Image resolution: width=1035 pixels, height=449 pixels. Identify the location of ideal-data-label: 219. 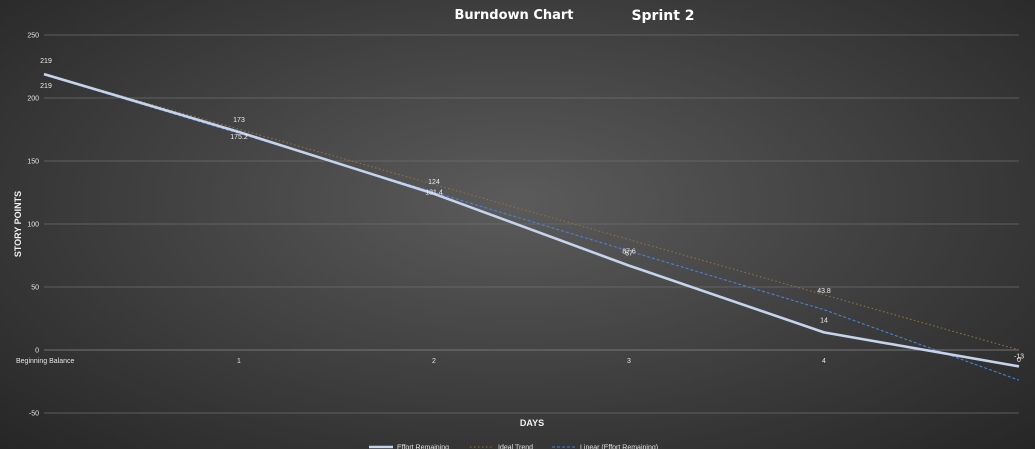
(46, 86).